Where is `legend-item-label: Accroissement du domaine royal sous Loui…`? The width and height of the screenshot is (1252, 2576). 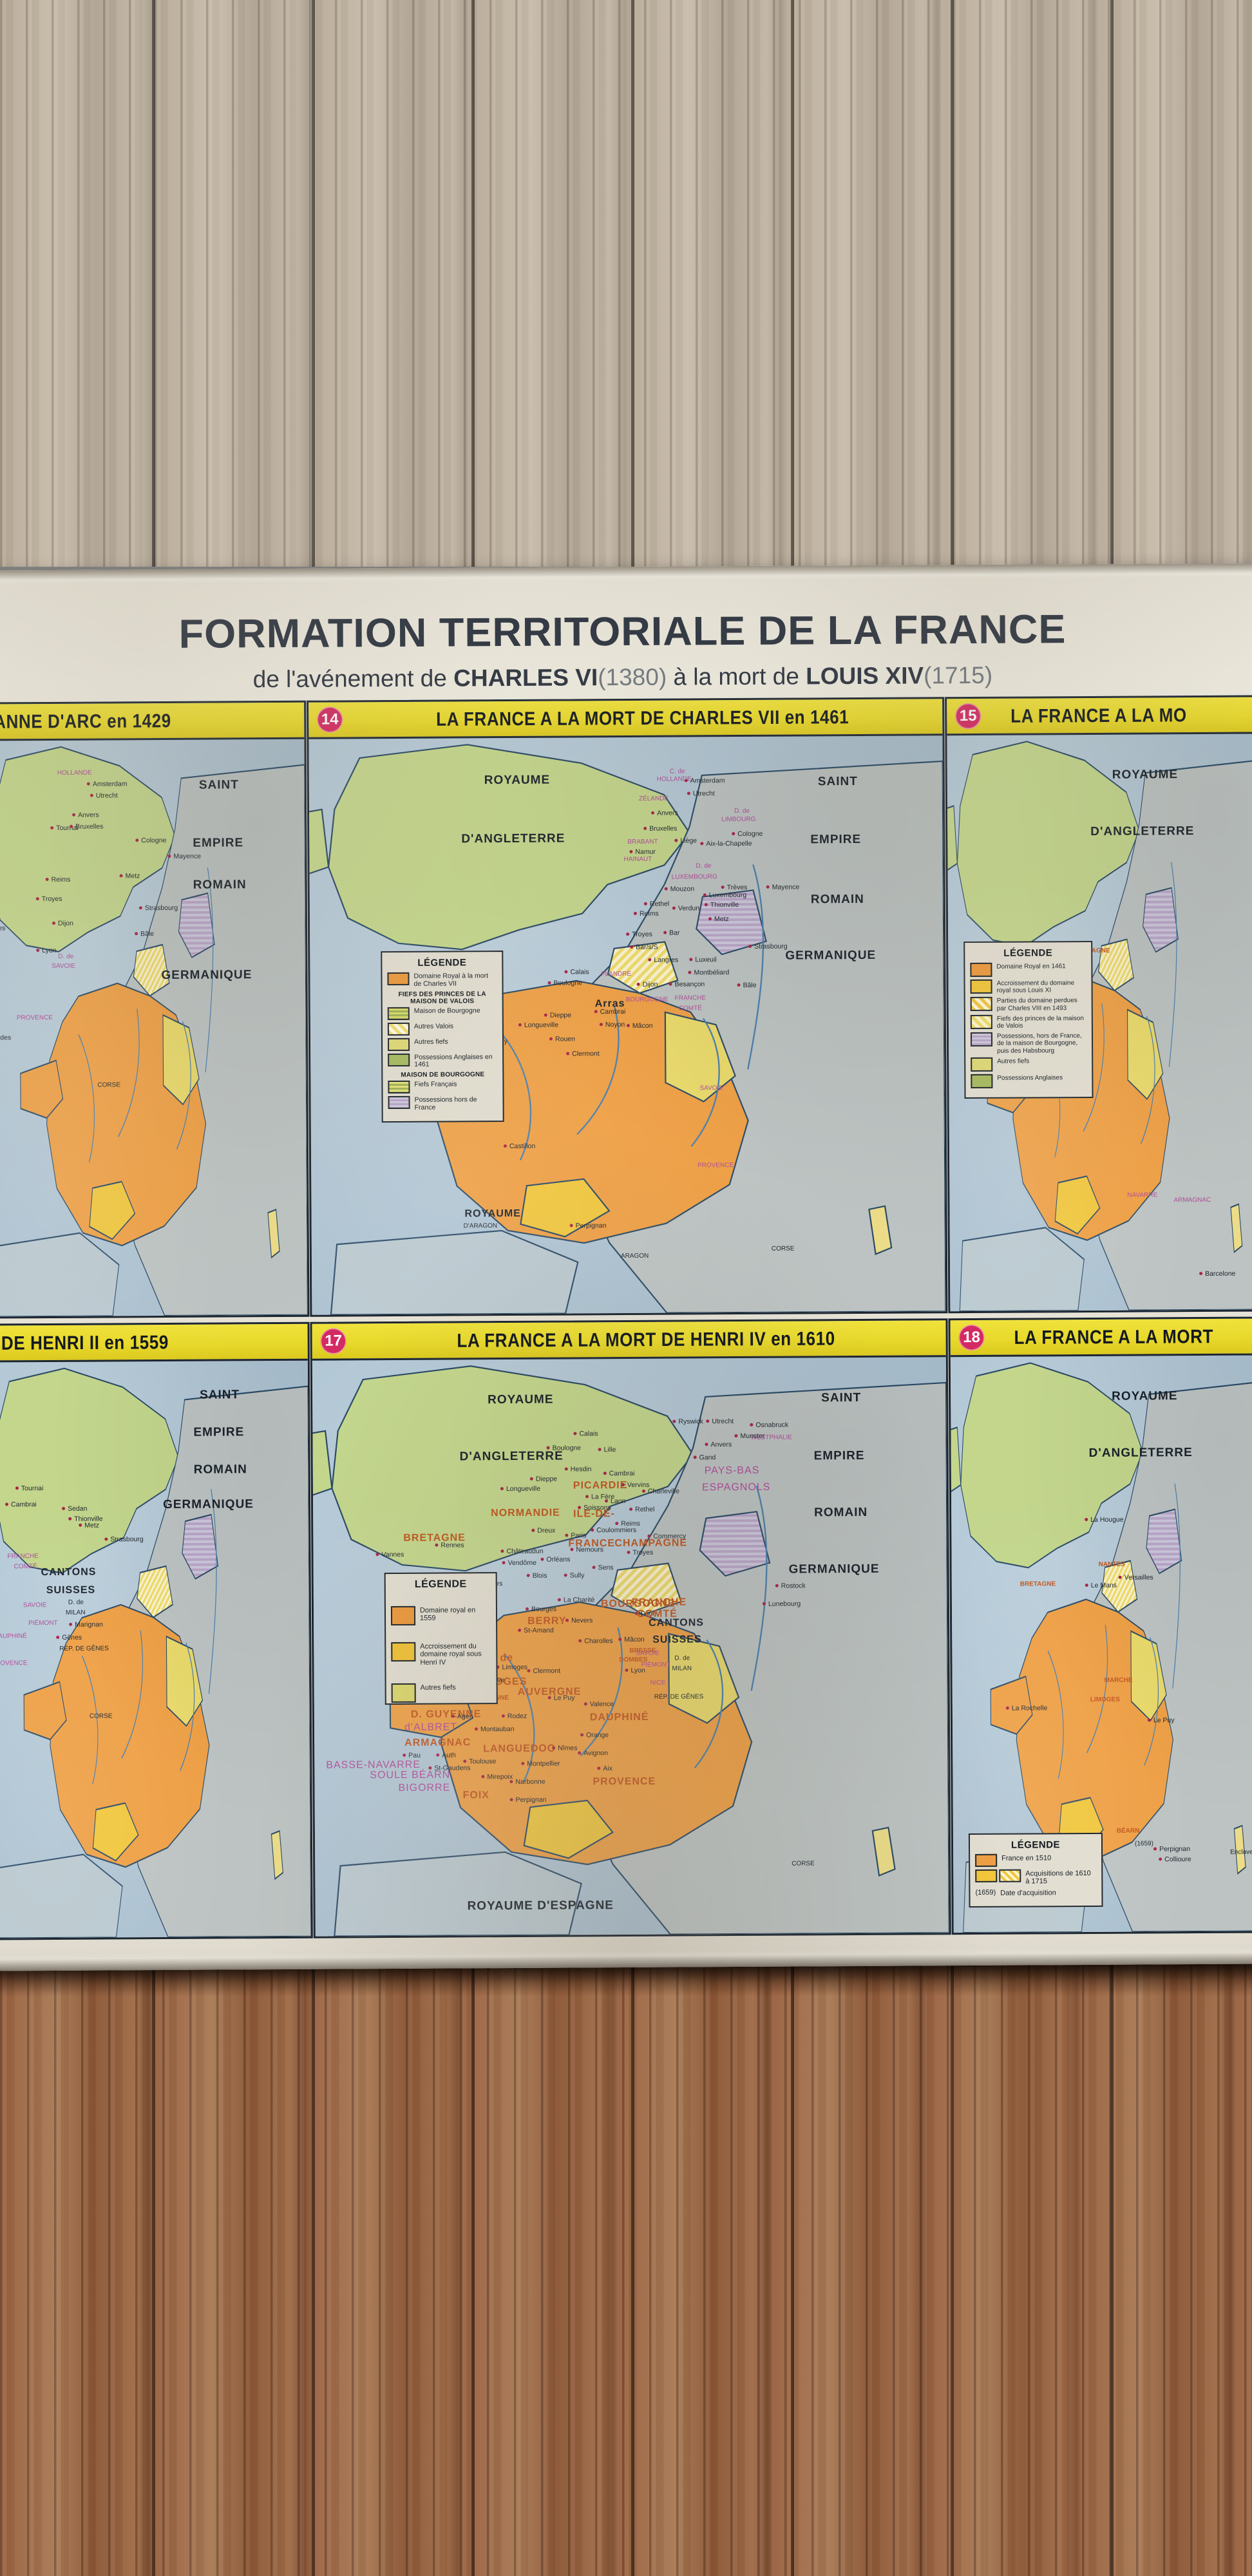
legend-item-label: Accroissement du domaine royal sous Loui… is located at coordinates (1035, 987).